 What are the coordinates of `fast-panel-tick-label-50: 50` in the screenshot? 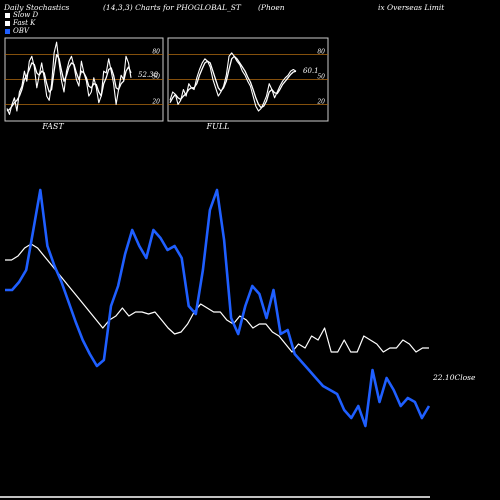 It's located at (156, 77).